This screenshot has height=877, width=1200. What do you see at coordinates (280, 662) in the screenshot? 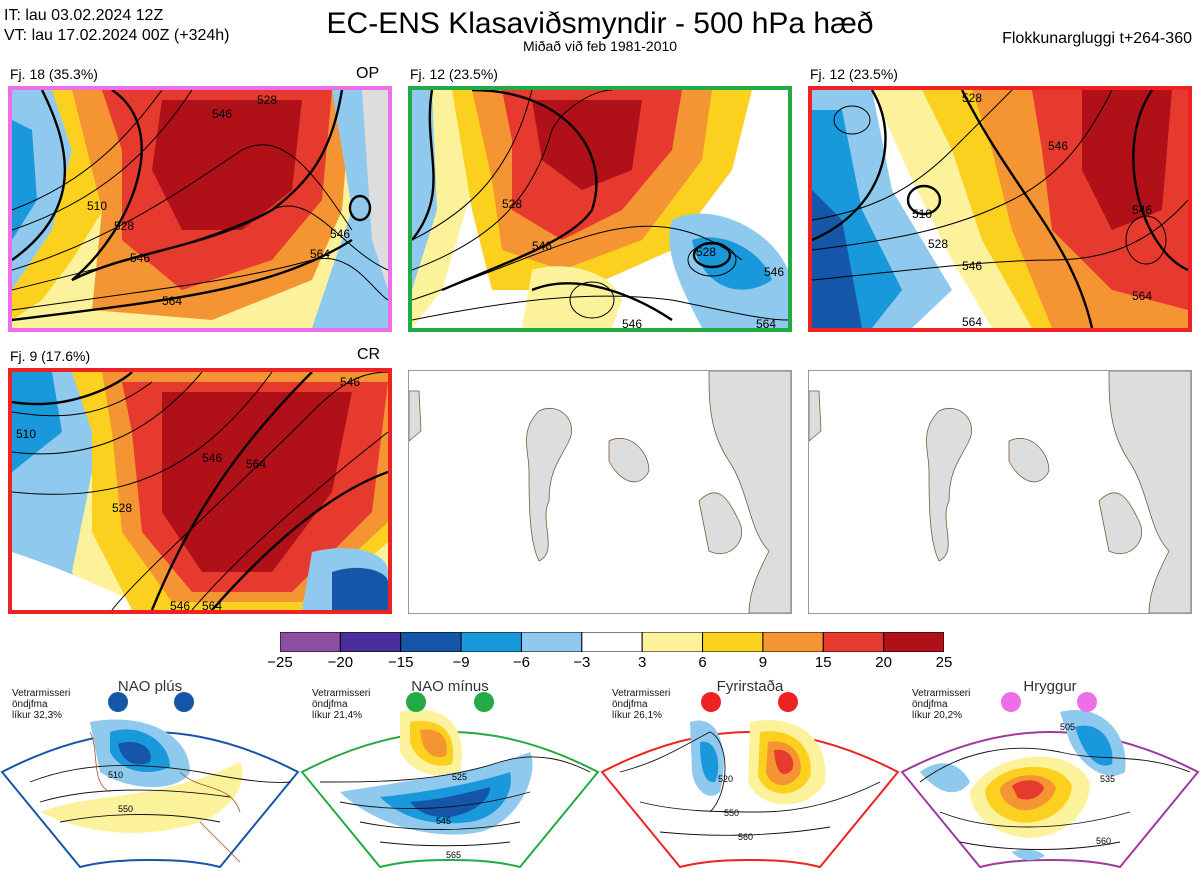
I see `colorbar-tick-label: −25` at bounding box center [280, 662].